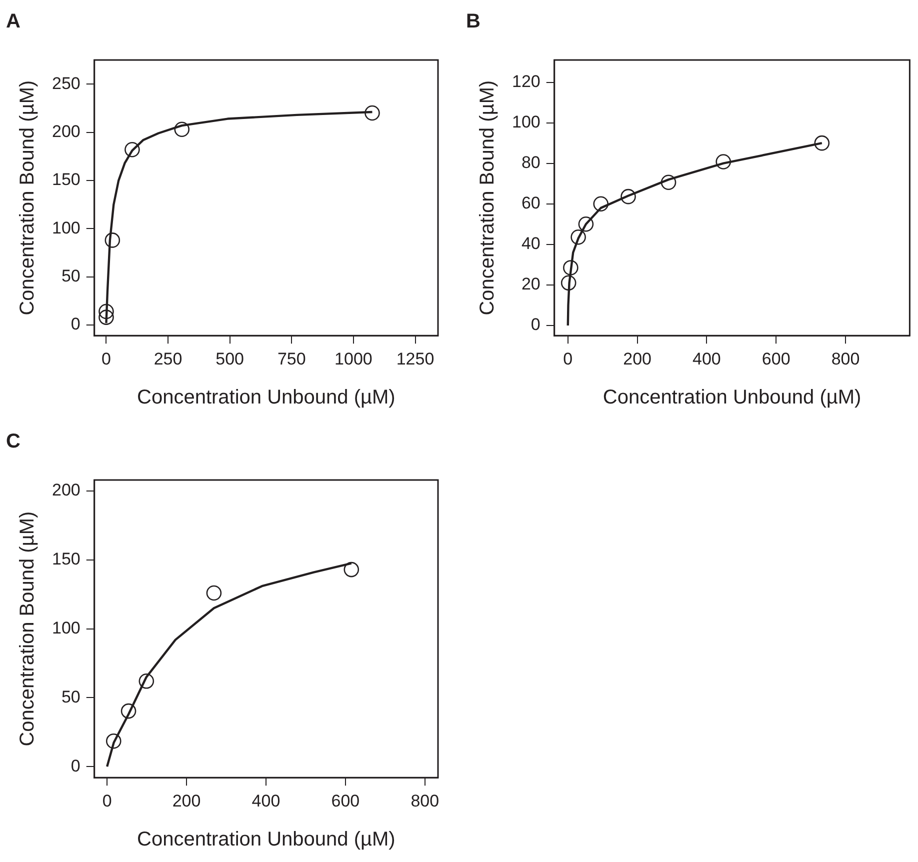 The image size is (918, 862). I want to click on x-tick-label: 1250, so click(415, 358).